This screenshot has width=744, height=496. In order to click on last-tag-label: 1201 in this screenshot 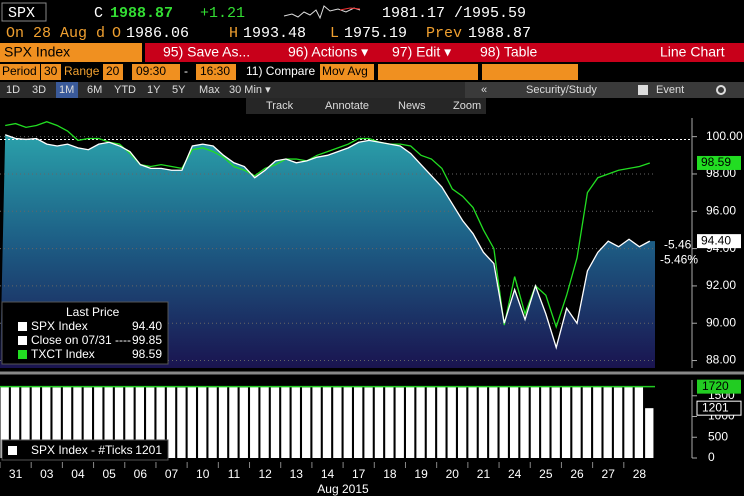, I will do `click(715, 407)`.